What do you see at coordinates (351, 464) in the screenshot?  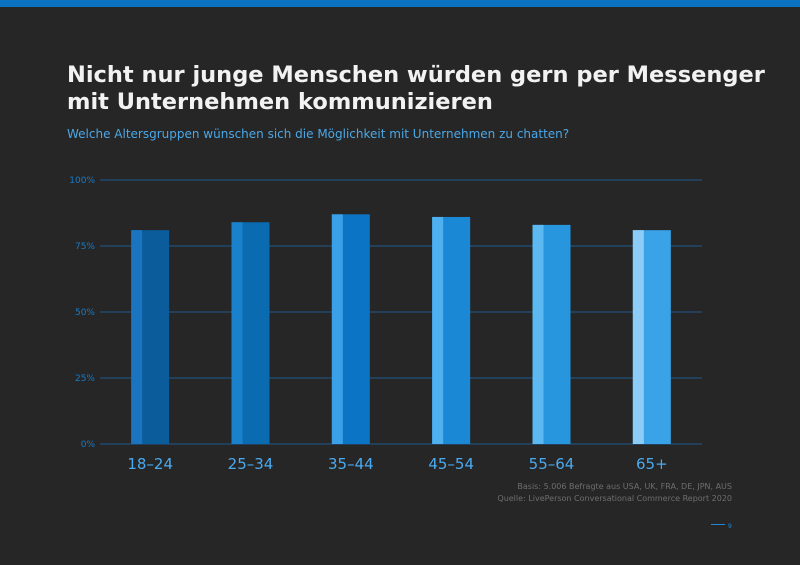 I see `x-category-label: 35–44` at bounding box center [351, 464].